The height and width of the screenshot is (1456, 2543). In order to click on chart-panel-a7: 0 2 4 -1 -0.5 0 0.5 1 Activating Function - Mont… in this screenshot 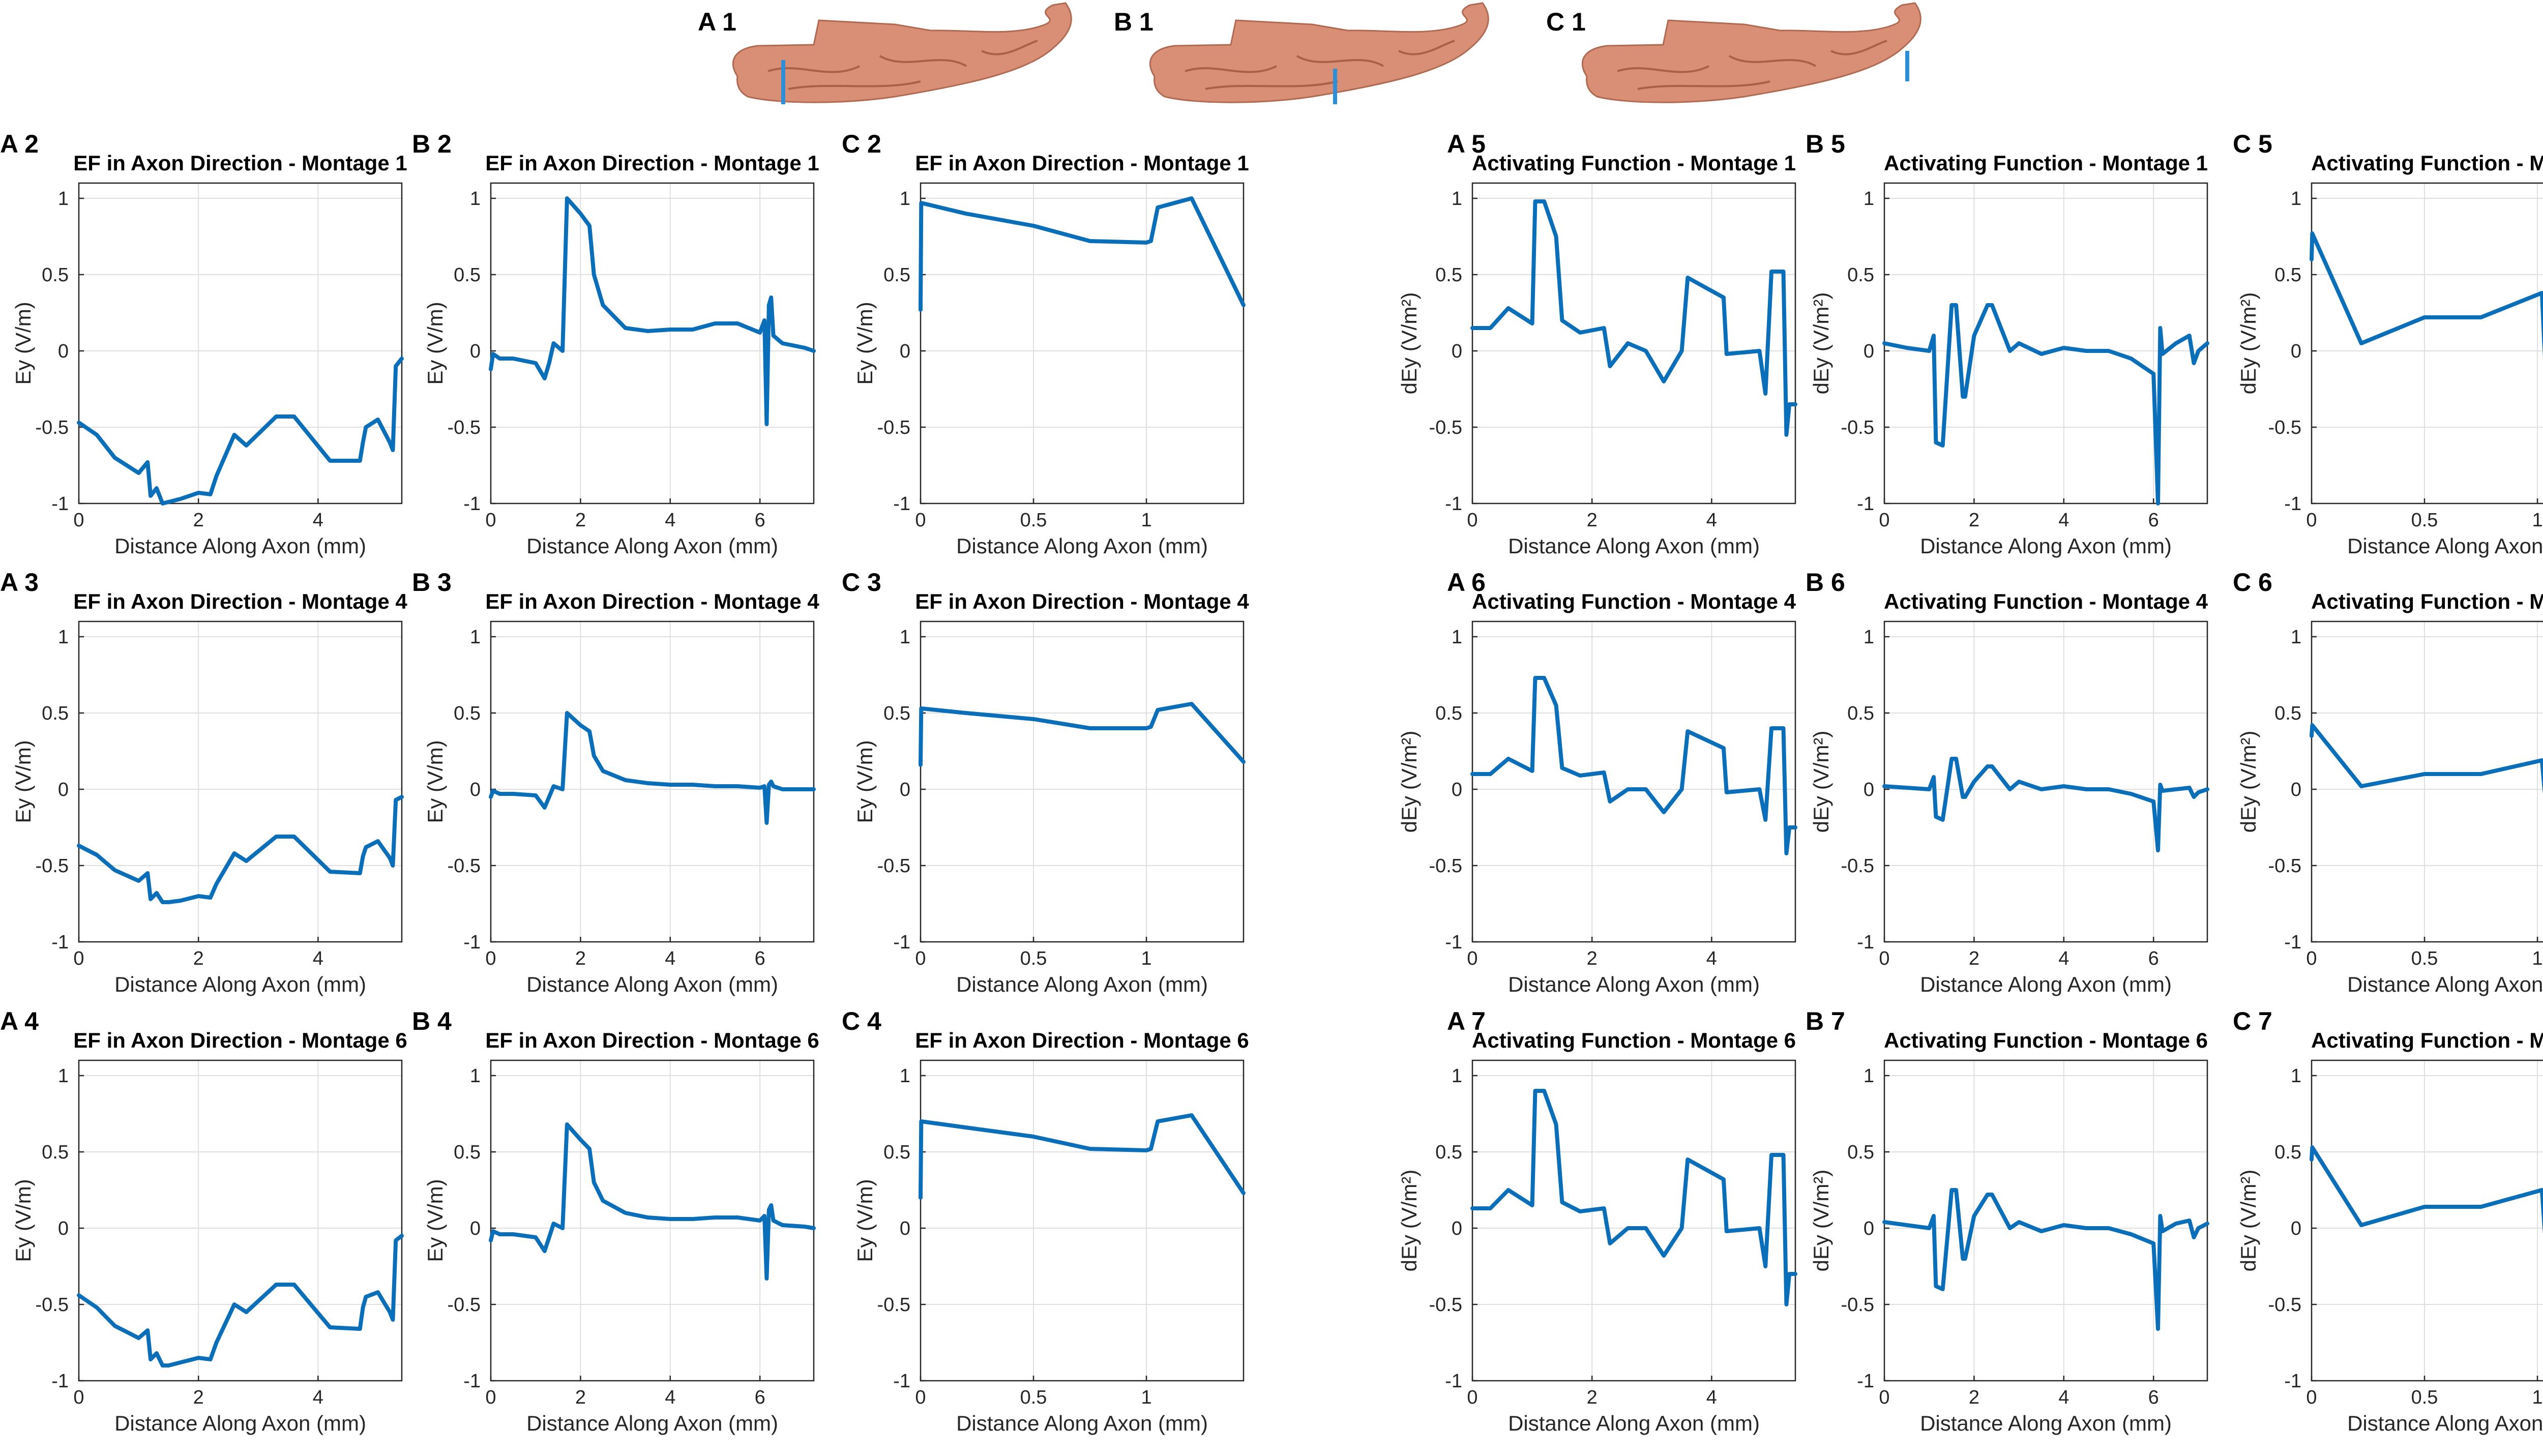, I will do `click(1597, 1221)`.